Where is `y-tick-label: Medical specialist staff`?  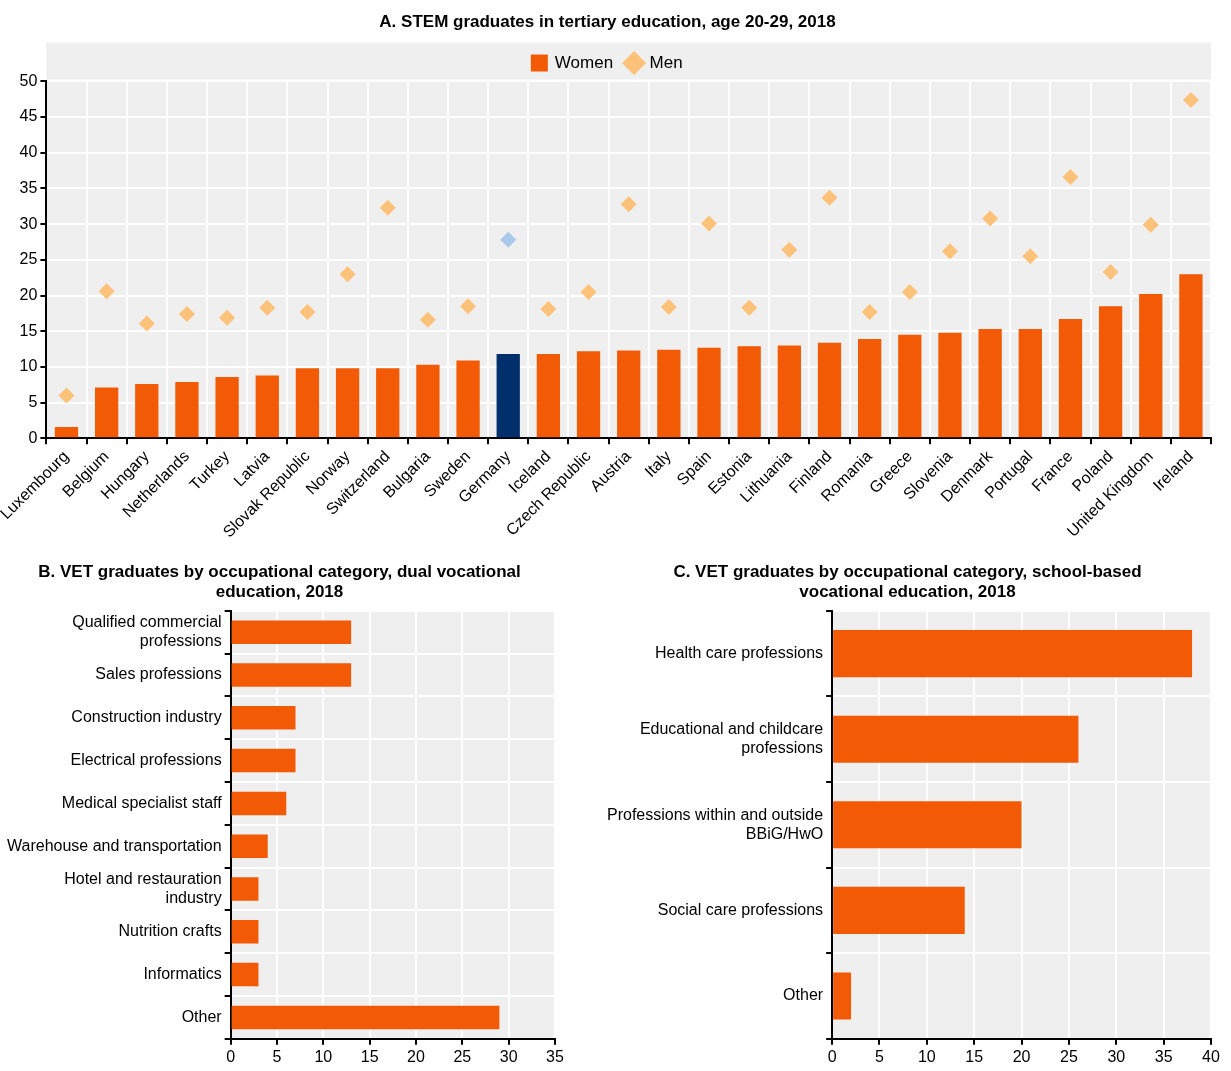
y-tick-label: Medical specialist staff is located at coordinates (142, 802).